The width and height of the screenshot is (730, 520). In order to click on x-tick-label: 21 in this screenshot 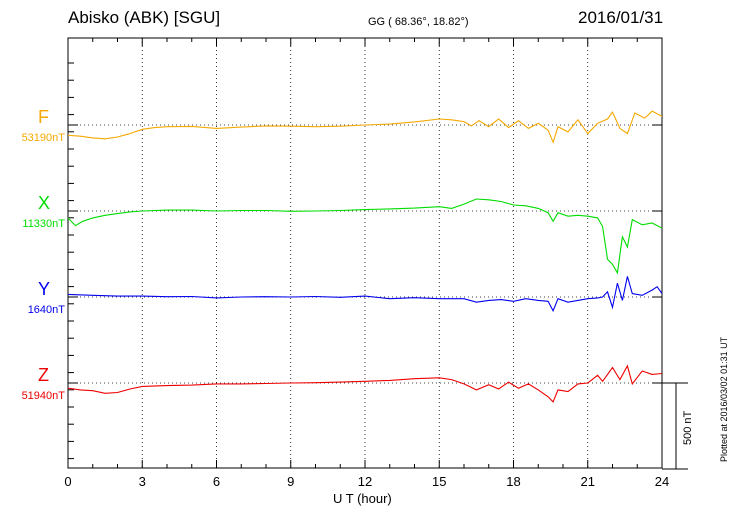, I will do `click(587, 481)`.